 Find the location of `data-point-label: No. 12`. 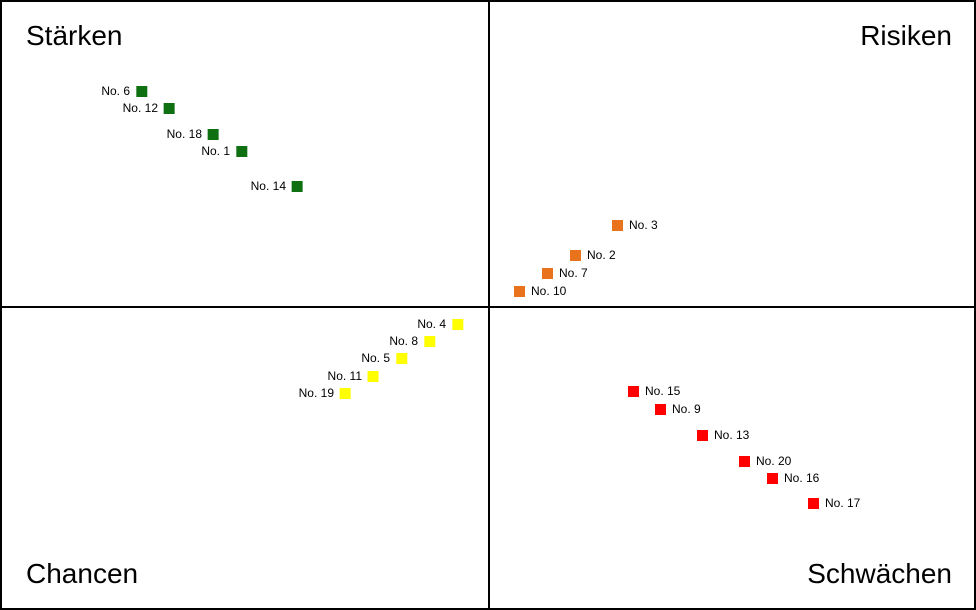

data-point-label: No. 12 is located at coordinates (140, 108).